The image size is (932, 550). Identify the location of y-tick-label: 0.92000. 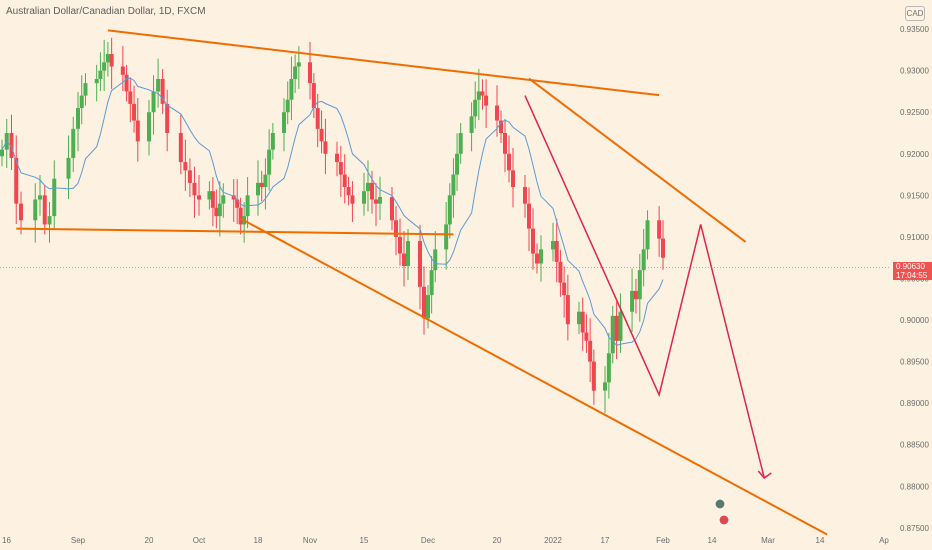
(914, 154).